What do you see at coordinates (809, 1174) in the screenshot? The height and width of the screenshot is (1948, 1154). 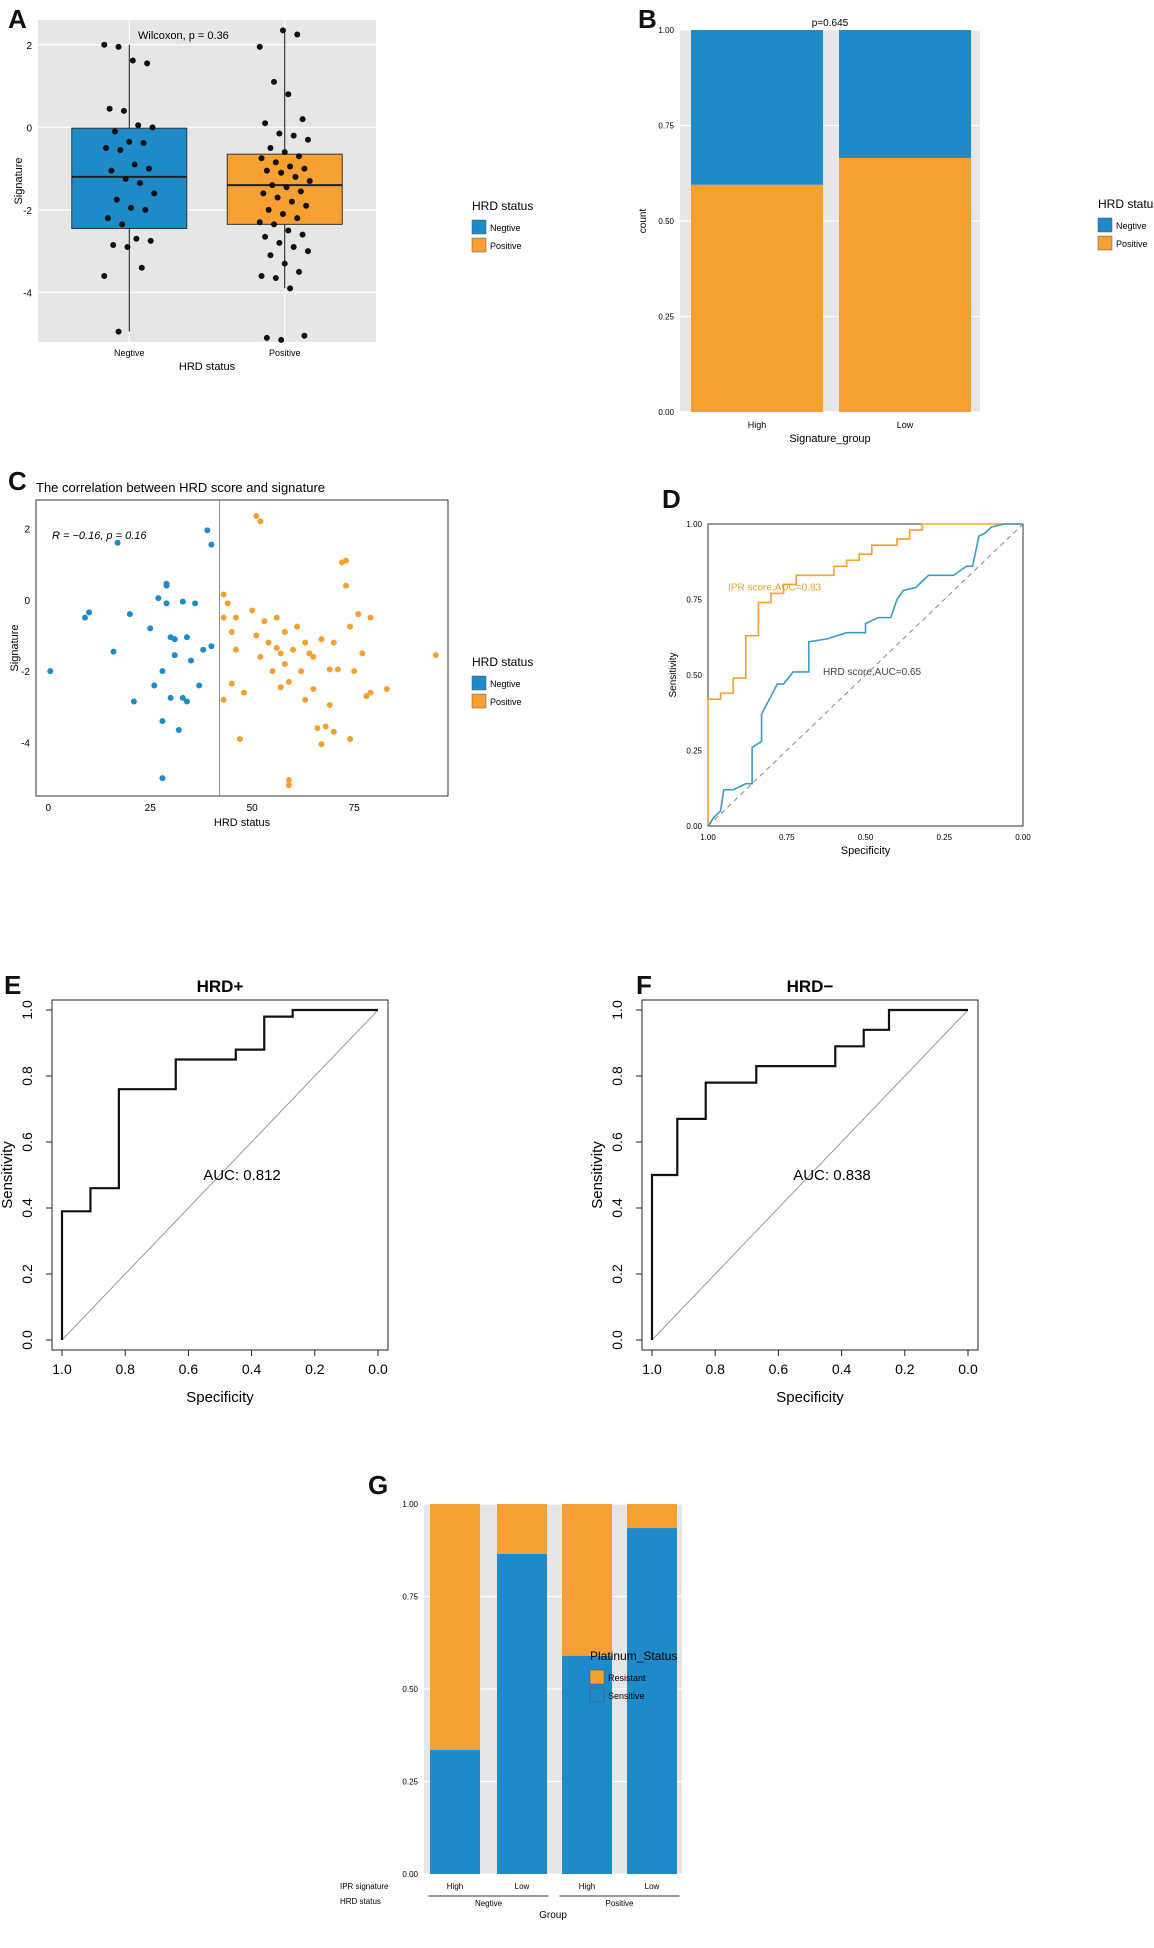 I see `f-roc-line` at bounding box center [809, 1174].